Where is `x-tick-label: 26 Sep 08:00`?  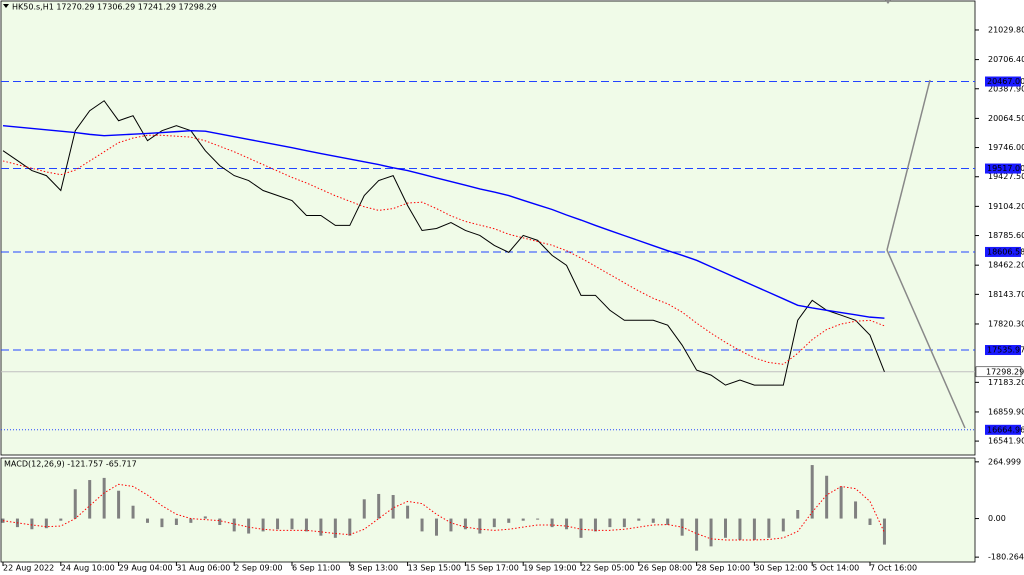 x-tick-label: 26 Sep 08:00 is located at coordinates (665, 568).